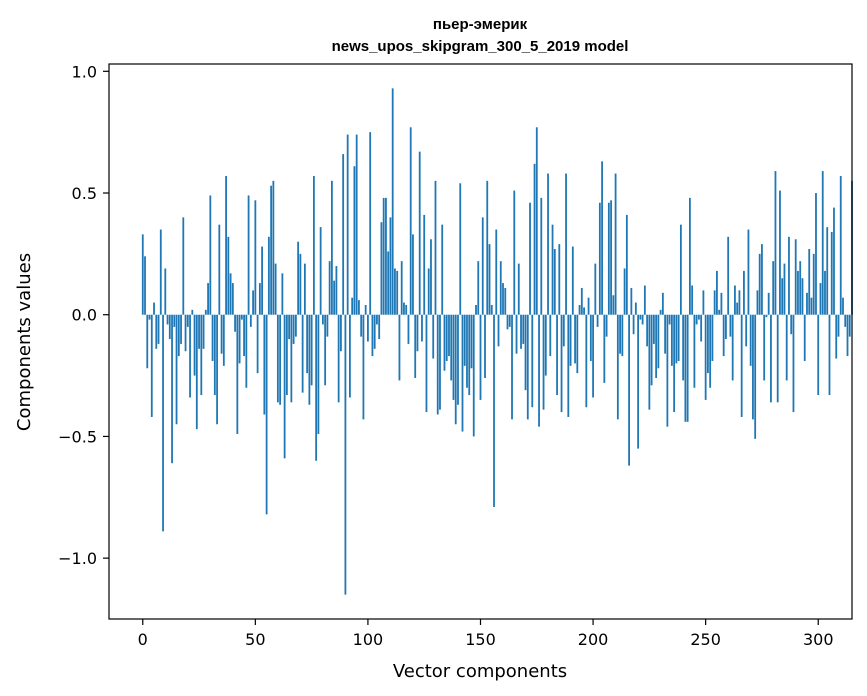  Describe the element at coordinates (84, 193) in the screenshot. I see `y-tick-label: 0.5` at that location.